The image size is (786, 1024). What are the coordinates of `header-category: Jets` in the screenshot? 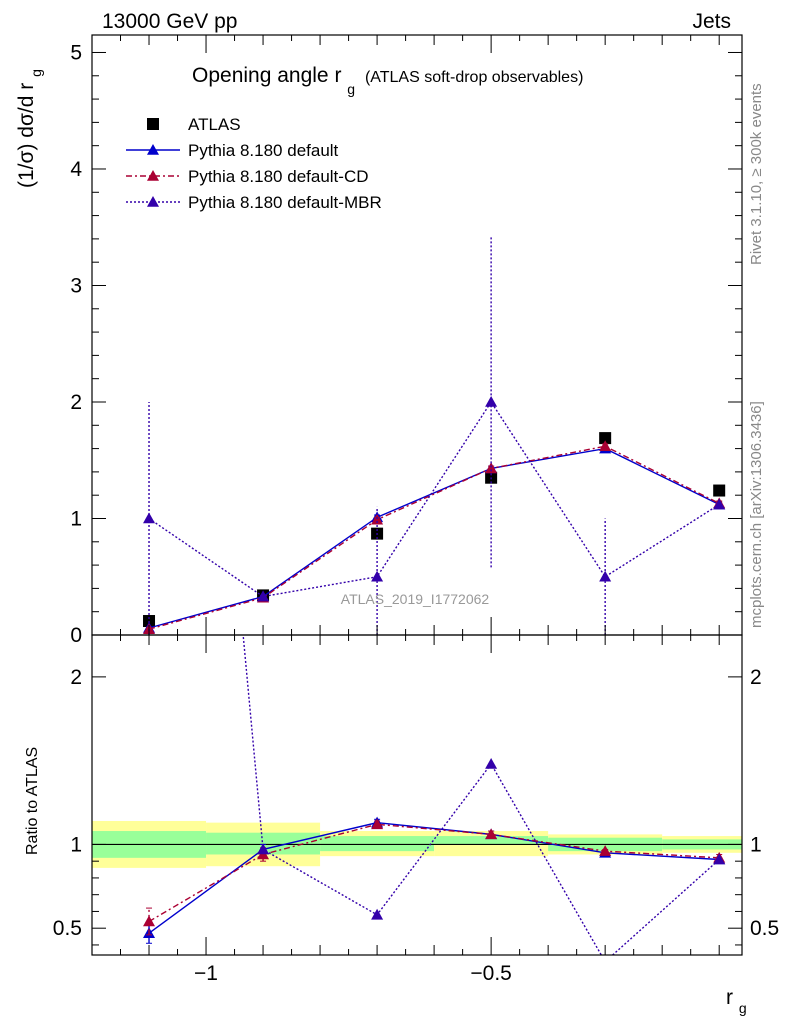 It's located at (711, 21).